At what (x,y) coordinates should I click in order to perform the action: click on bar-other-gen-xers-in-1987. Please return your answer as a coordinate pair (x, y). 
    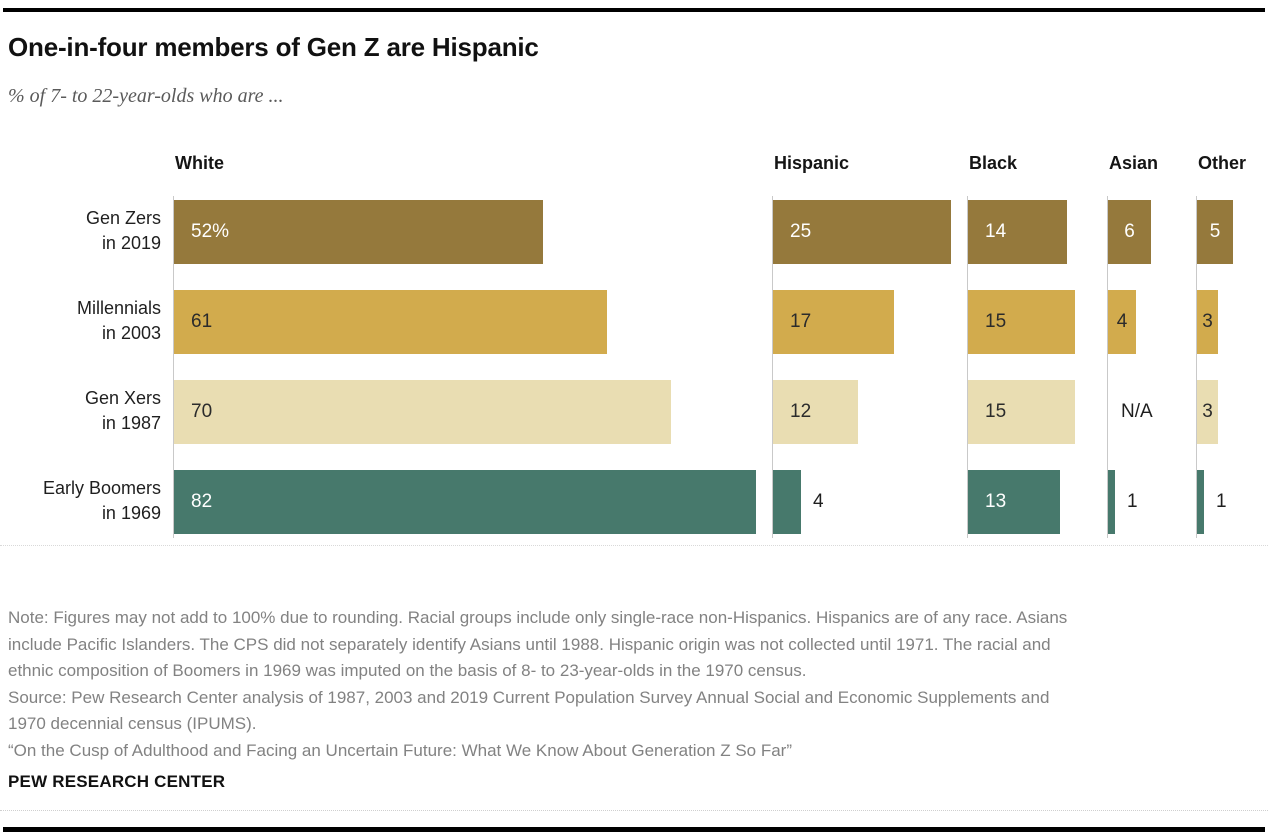
    Looking at the image, I should click on (1207, 412).